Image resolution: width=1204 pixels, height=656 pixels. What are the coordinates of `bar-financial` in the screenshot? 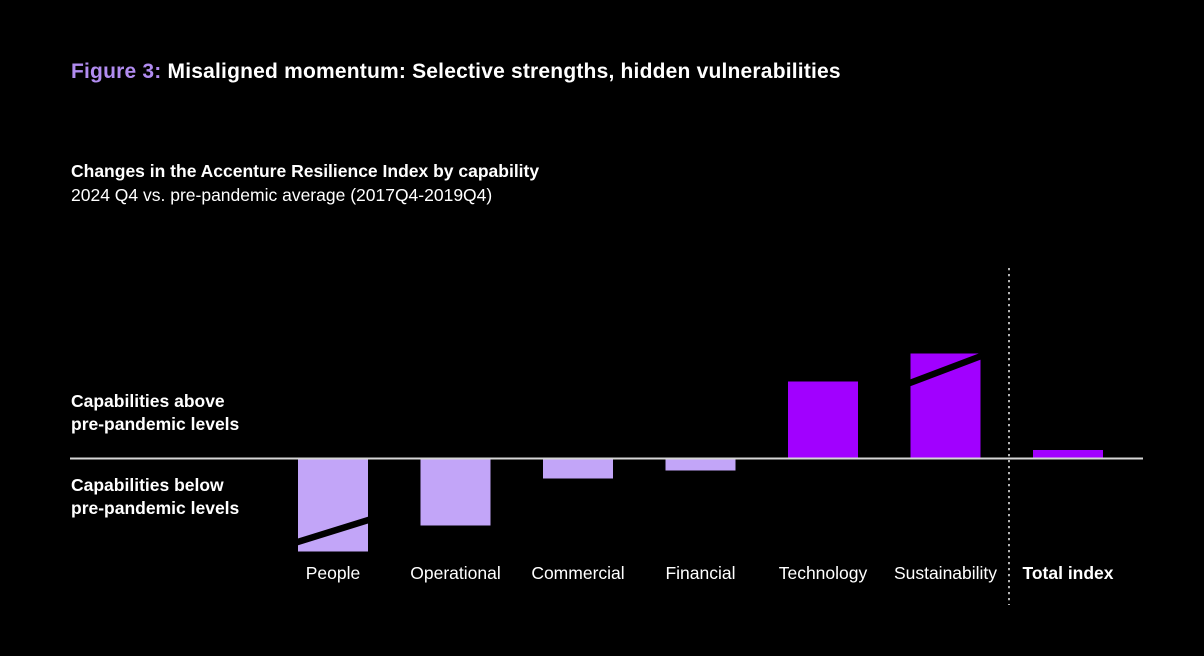 It's located at (700, 464).